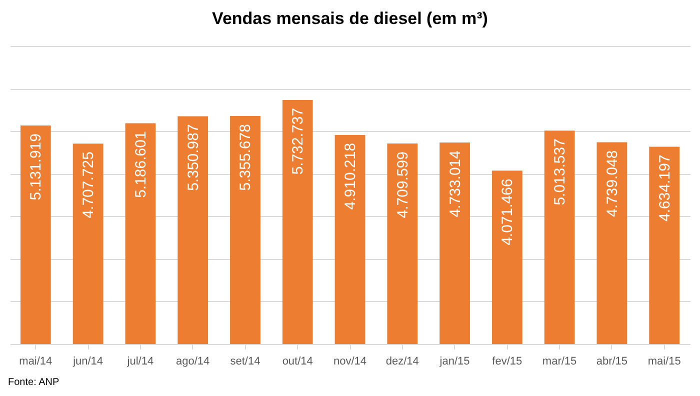  Describe the element at coordinates (455, 184) in the screenshot. I see `data-label: 4.733.014` at that location.